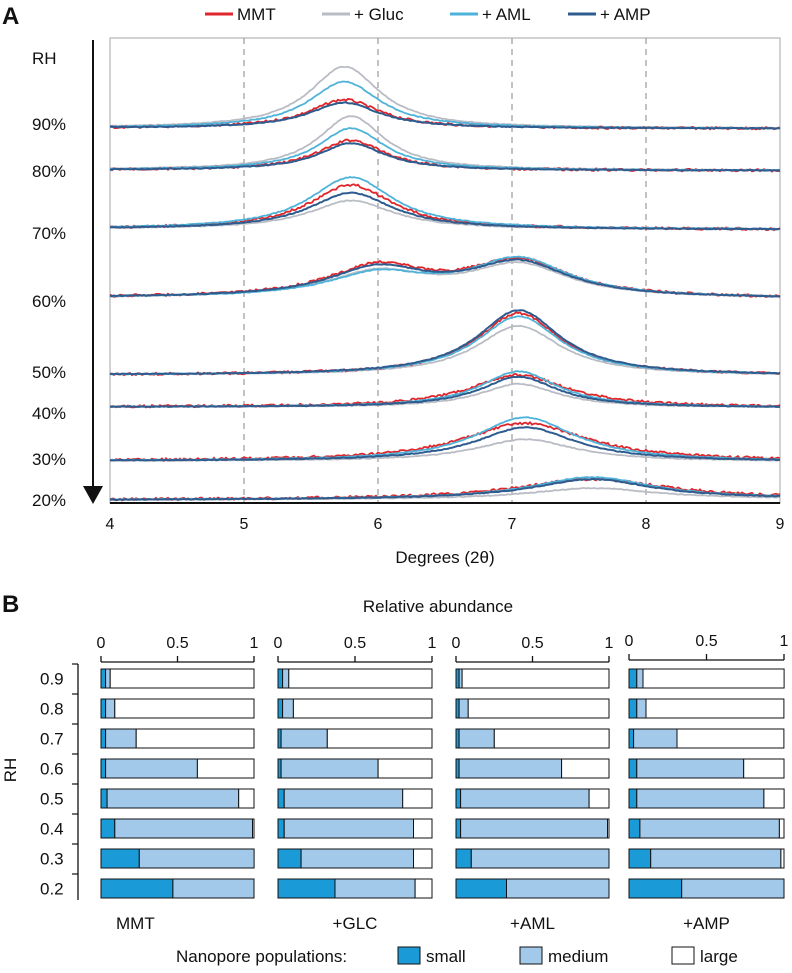 Image resolution: width=792 pixels, height=973 pixels. I want to click on group-label-2: +AML, so click(532, 923).